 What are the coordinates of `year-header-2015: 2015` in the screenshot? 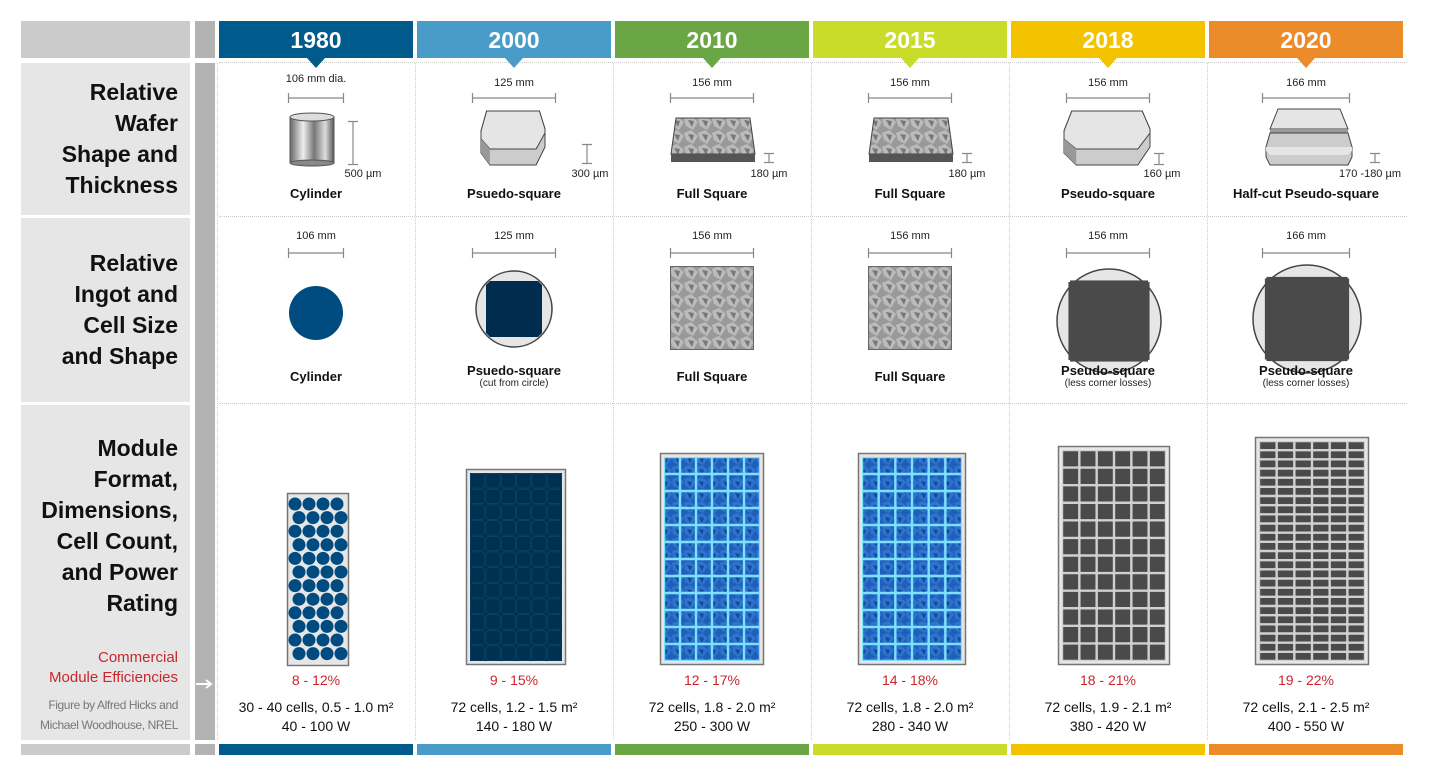 It's located at (910, 39).